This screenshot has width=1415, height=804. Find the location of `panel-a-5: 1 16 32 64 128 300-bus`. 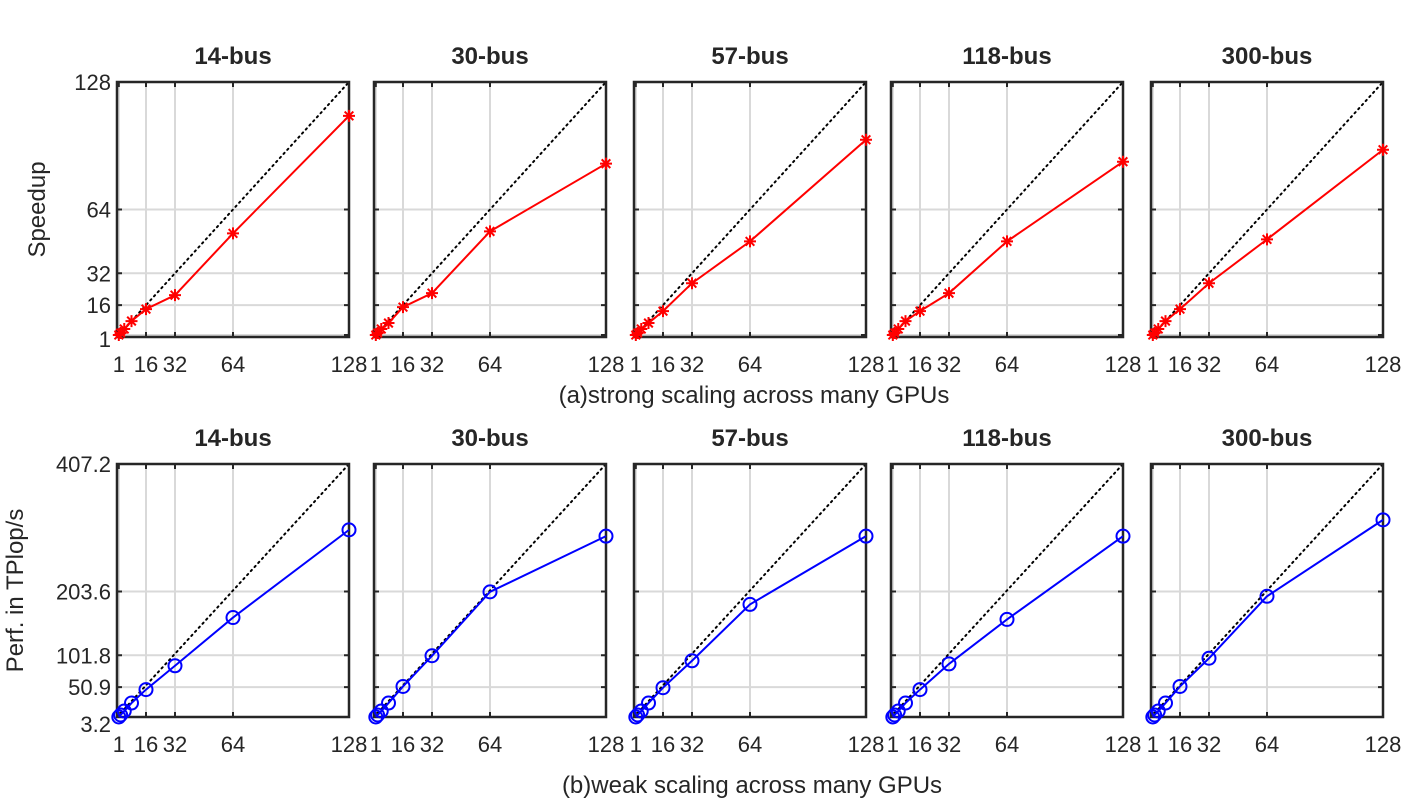

panel-a-5: 1 16 32 64 128 300-bus is located at coordinates (1274, 210).